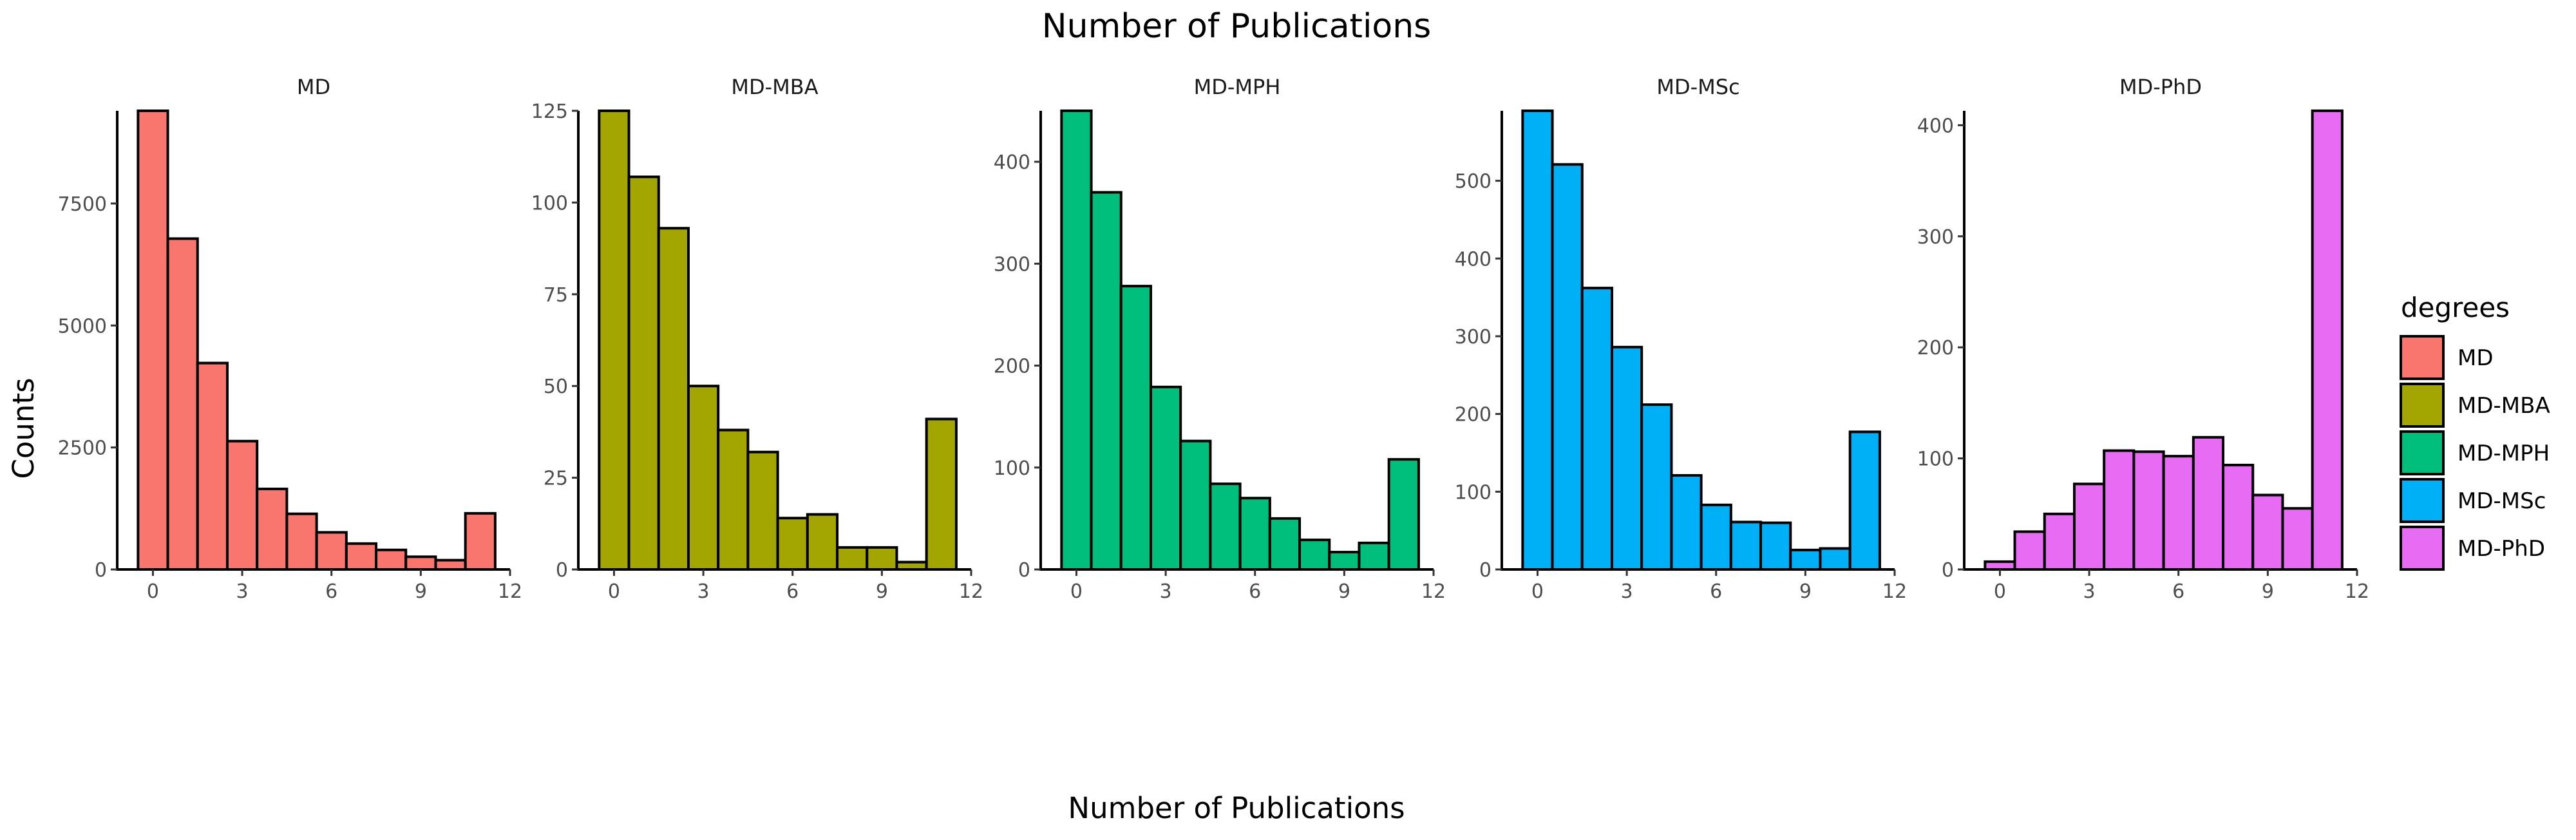  Describe the element at coordinates (1236, 808) in the screenshot. I see `x-axis-title: Number of Publications` at that location.